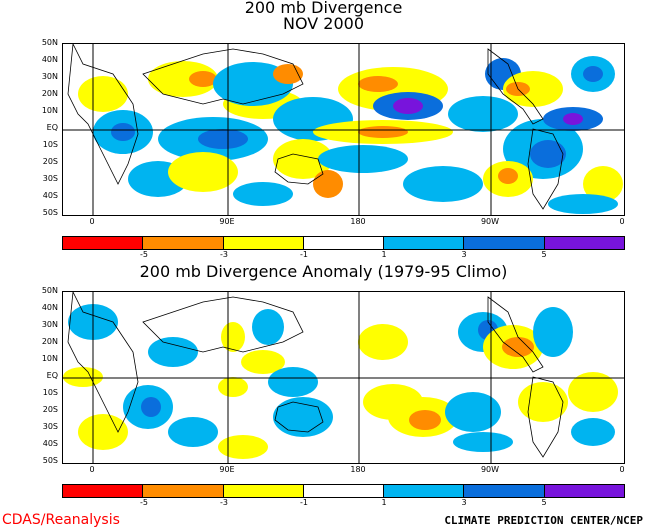  Describe the element at coordinates (490, 469) in the screenshot. I see `panel2-lon-label: 90W` at that location.